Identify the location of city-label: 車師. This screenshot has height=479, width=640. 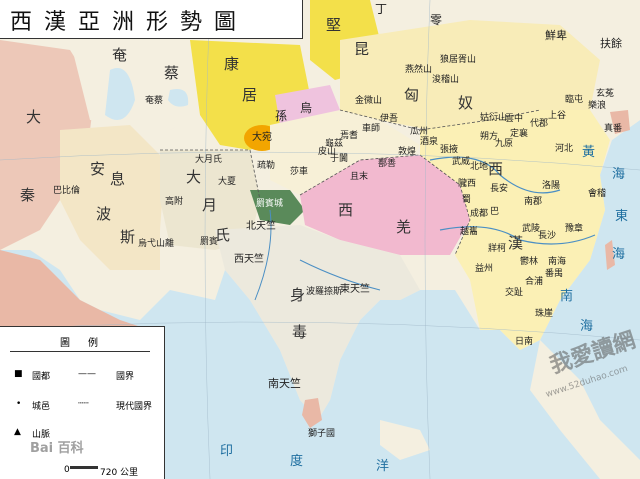
(371, 129).